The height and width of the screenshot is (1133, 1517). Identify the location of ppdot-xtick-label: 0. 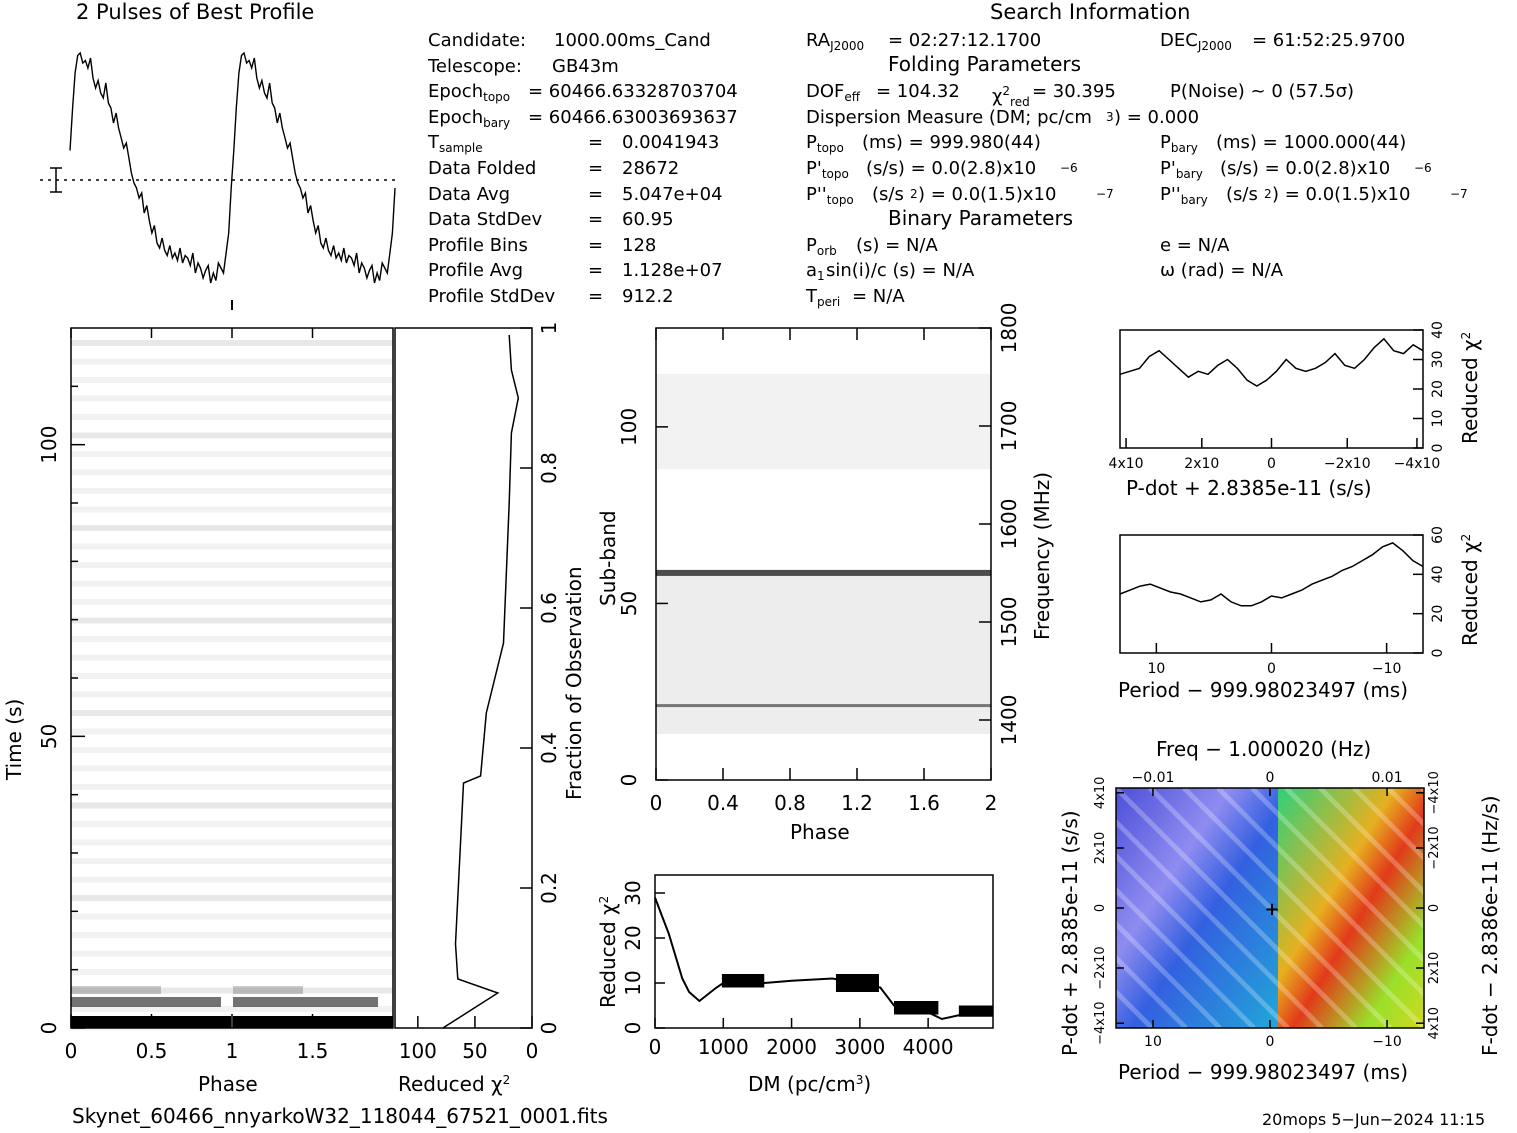
(1270, 1042).